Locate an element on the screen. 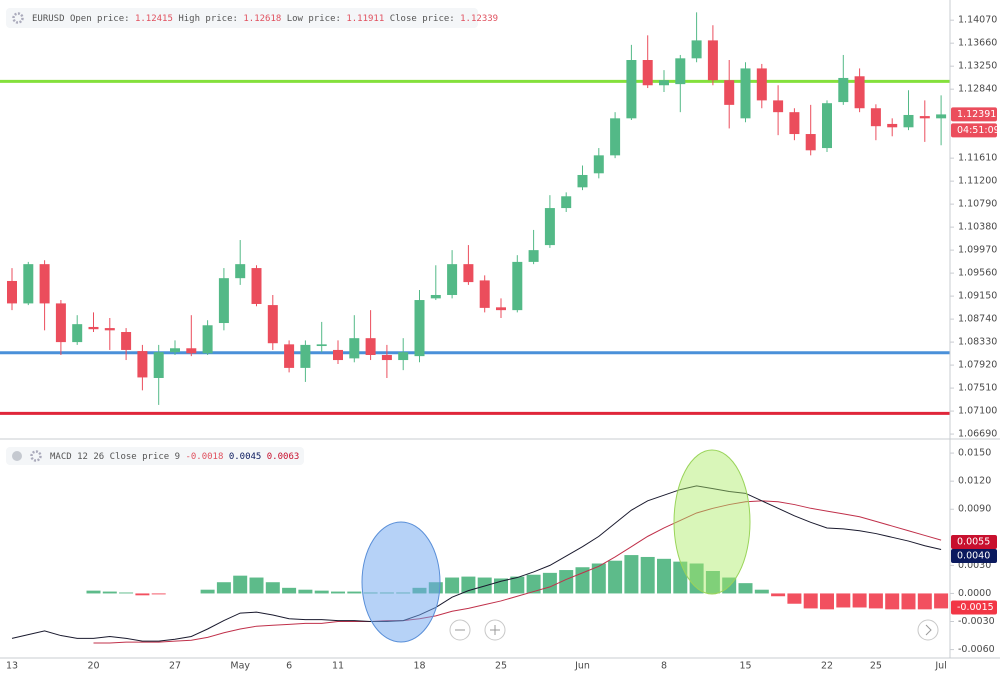 The image size is (1000, 675). legend-label: Low price: is located at coordinates (314, 19).